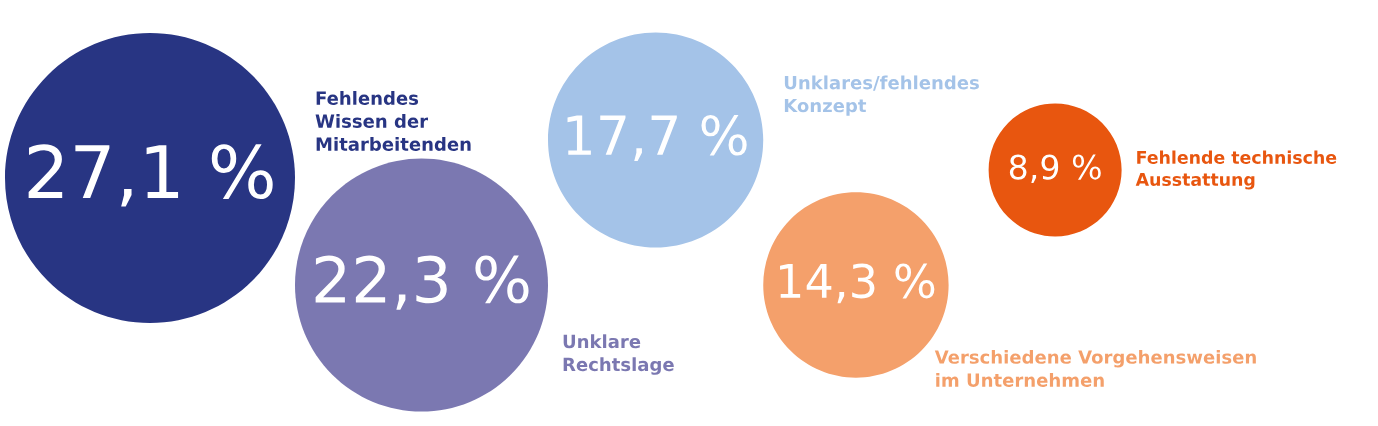 This screenshot has width=1378, height=426. Describe the element at coordinates (150, 175) in the screenshot. I see `data-label: 27,1 %` at that location.